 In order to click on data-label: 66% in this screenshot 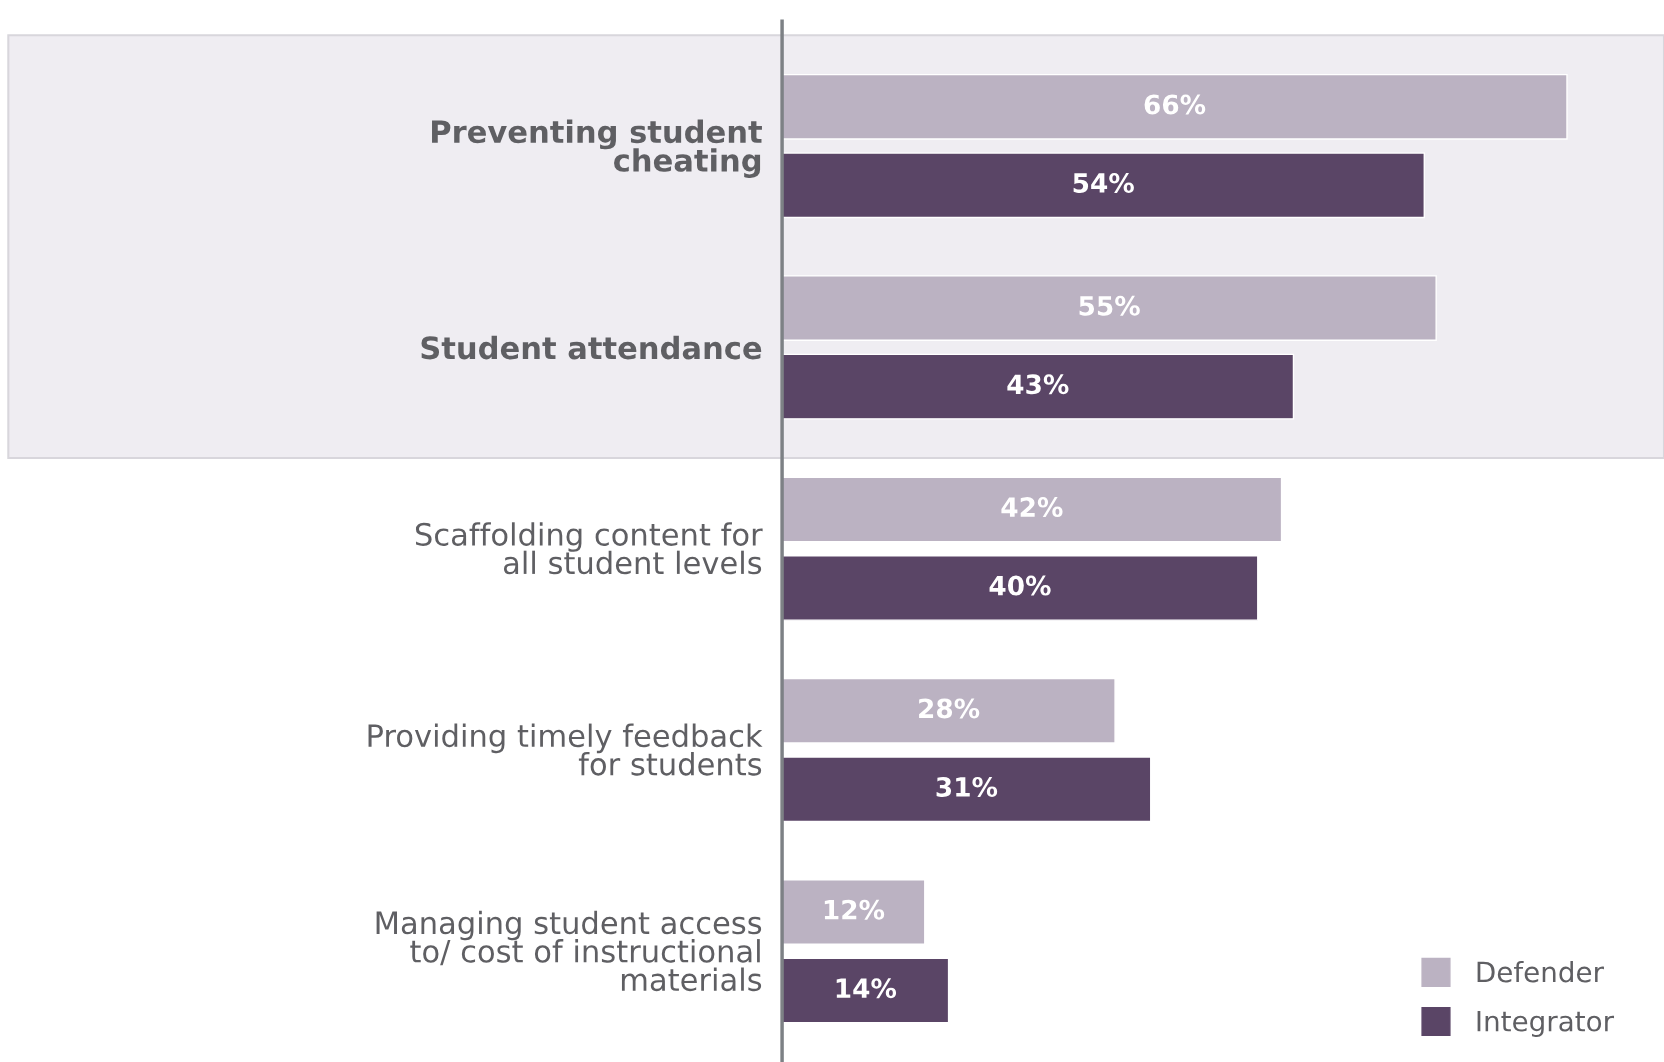, I will do `click(1175, 104)`.